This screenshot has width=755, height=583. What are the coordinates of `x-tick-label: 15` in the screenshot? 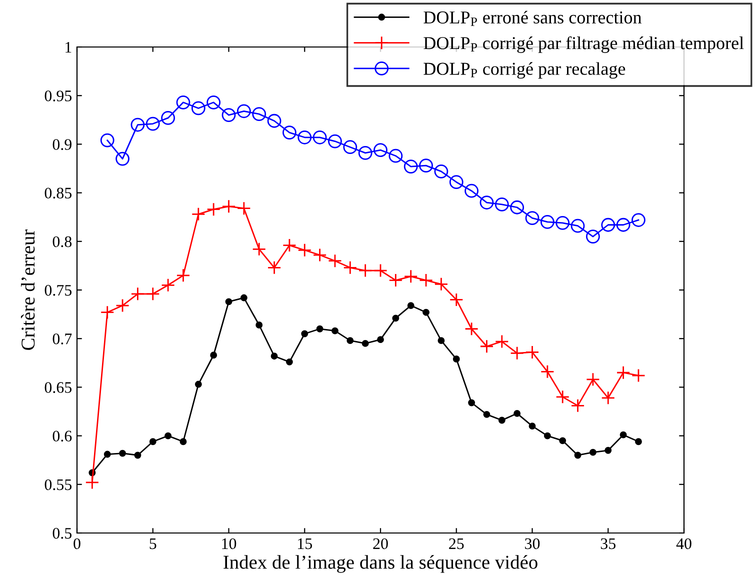 It's located at (305, 544).